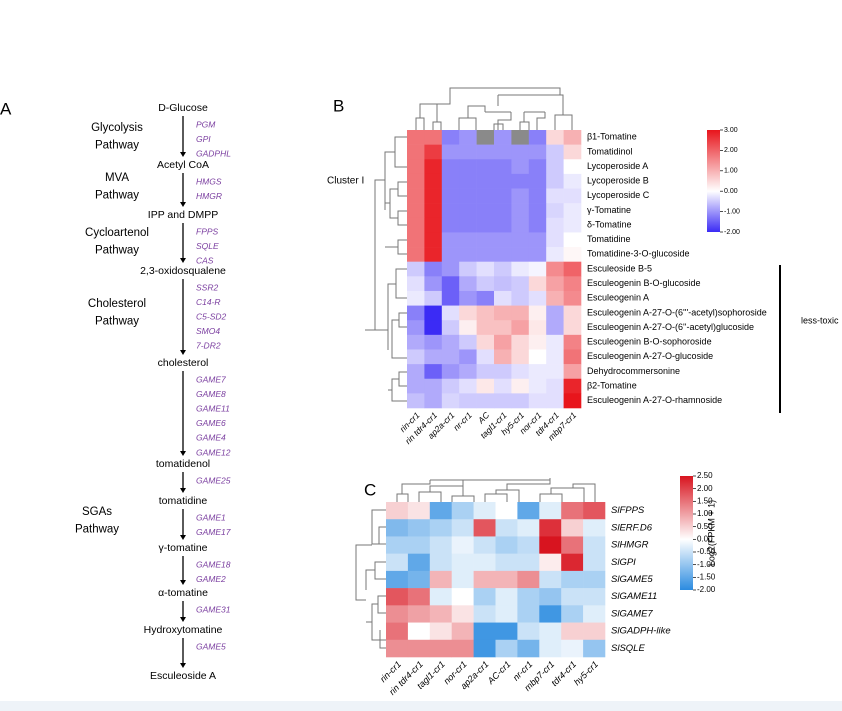 This screenshot has width=842, height=711. Describe the element at coordinates (731, 150) in the screenshot. I see `colorbar-tick-label: 2.00` at that location.